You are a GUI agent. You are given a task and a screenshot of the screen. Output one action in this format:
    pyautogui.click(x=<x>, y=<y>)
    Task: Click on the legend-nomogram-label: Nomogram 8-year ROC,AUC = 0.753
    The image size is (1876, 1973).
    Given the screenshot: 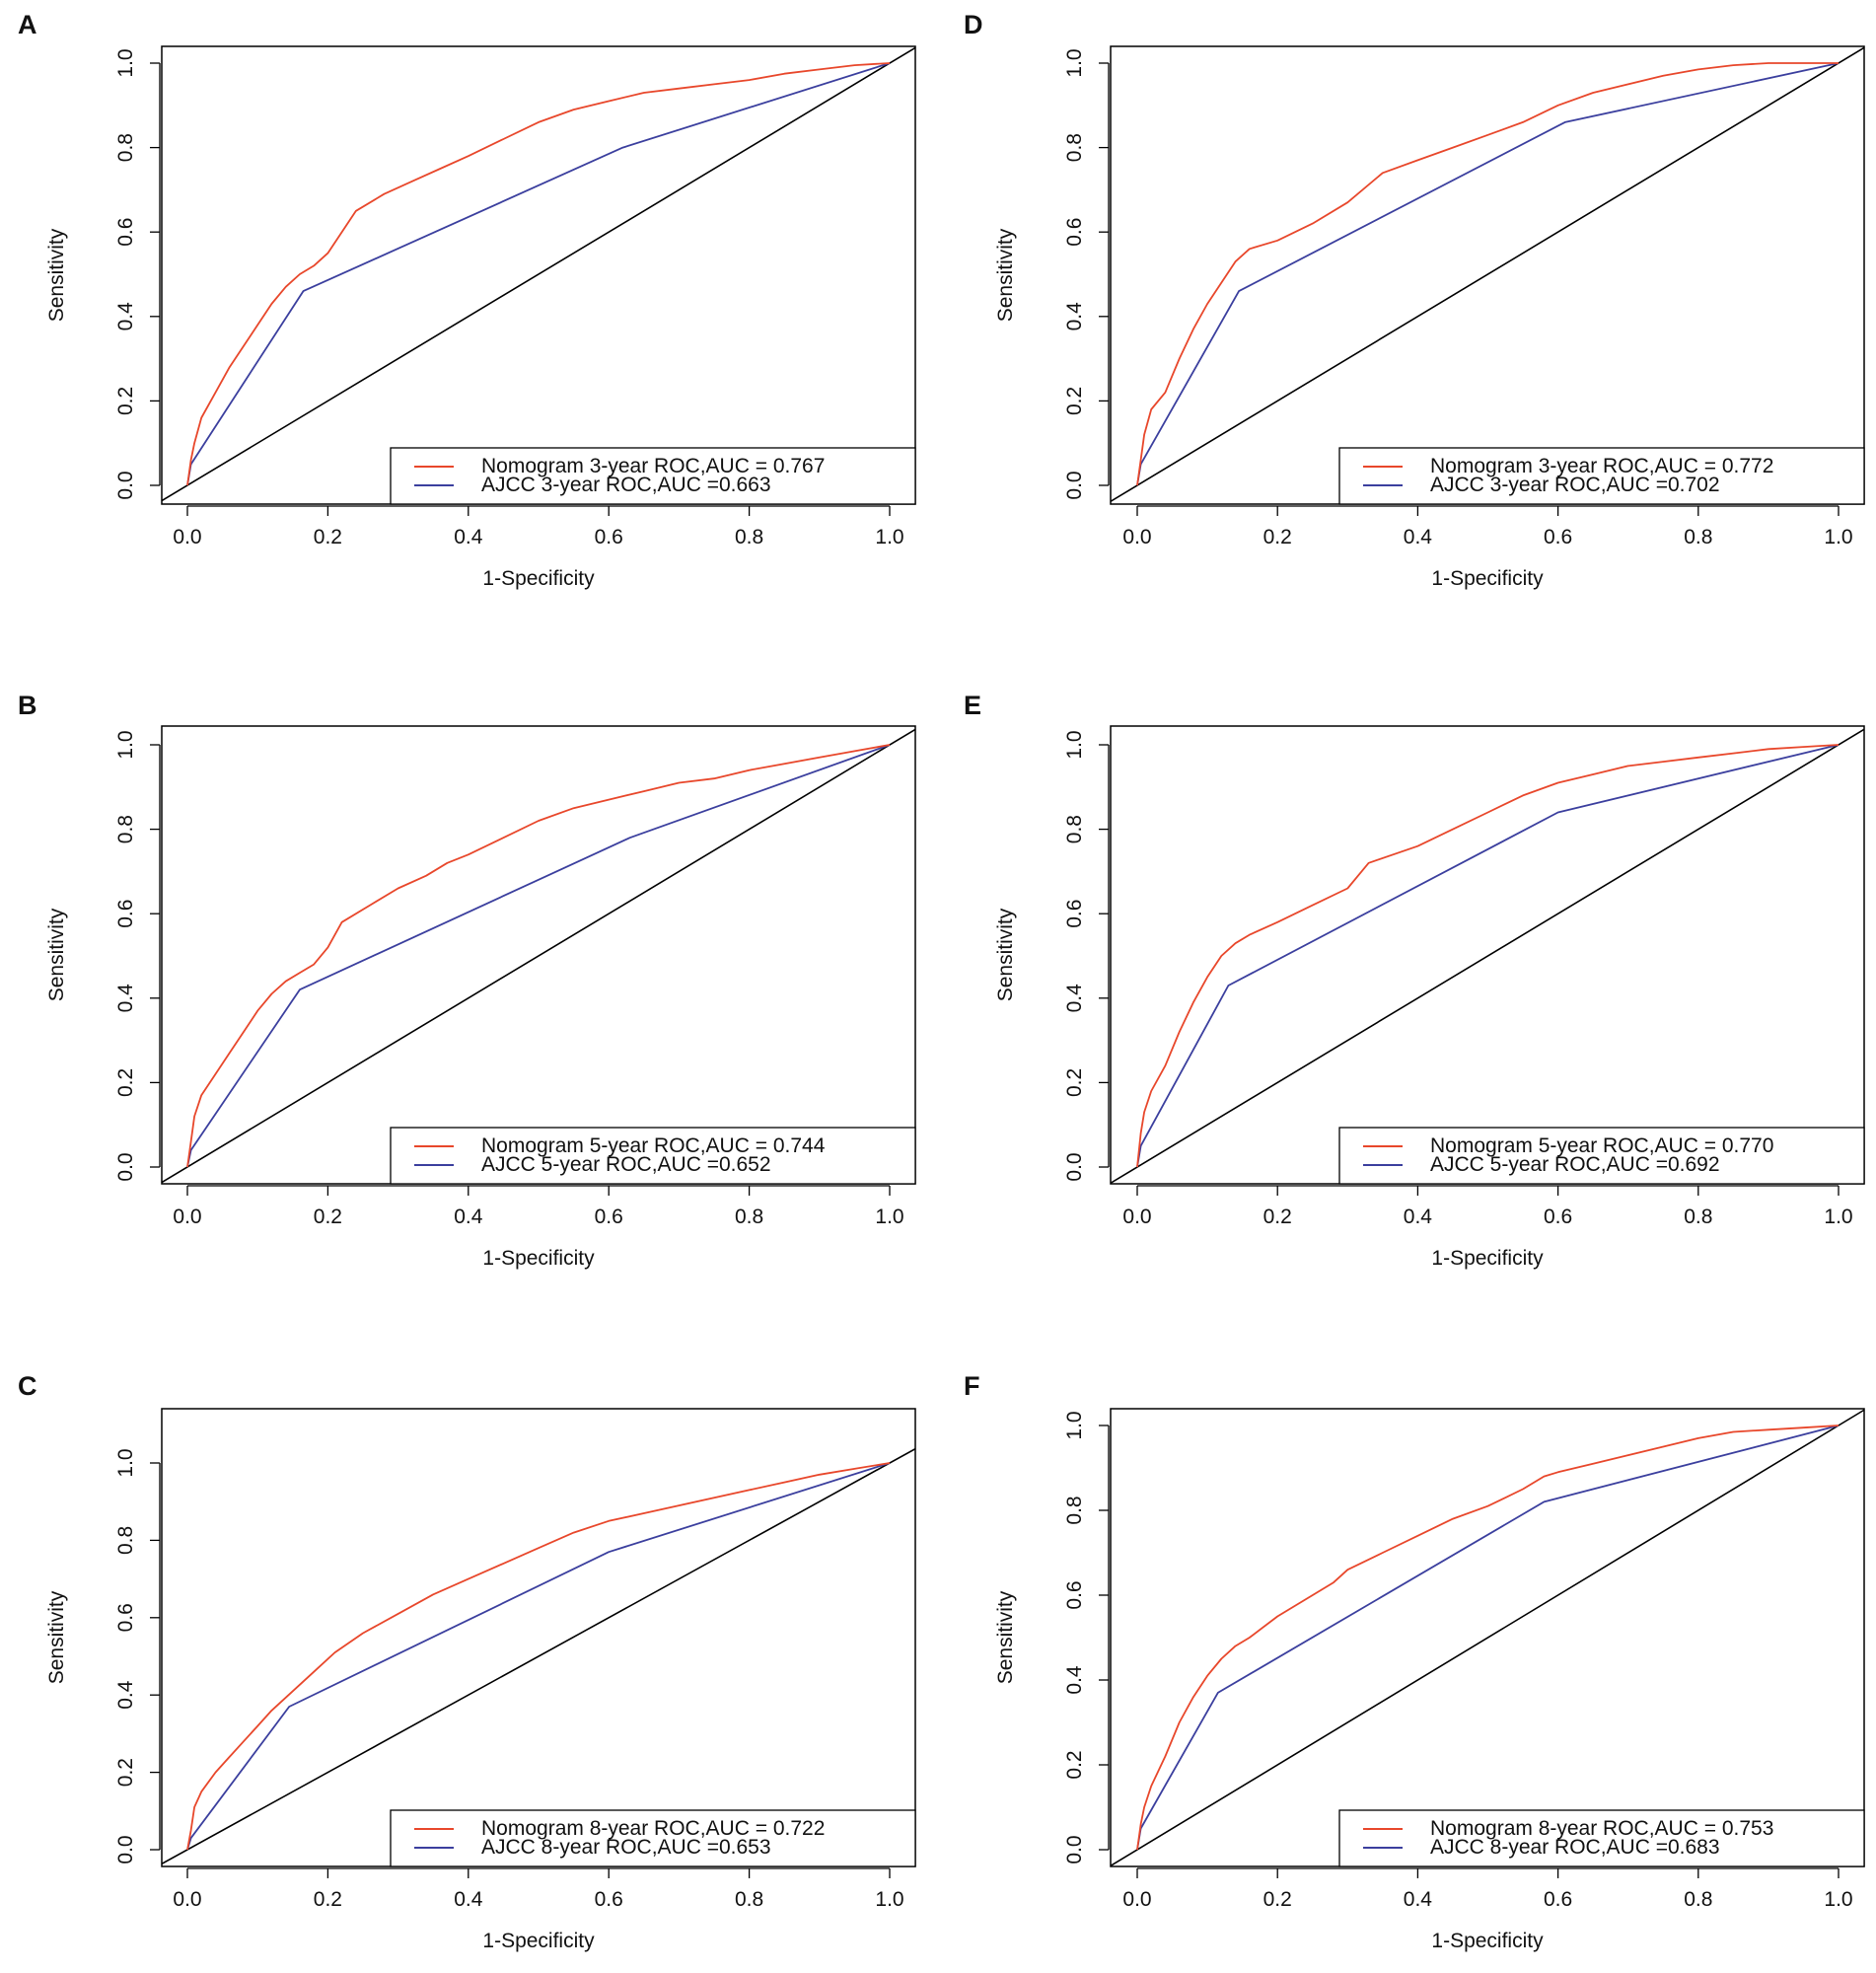 What is the action you would take?
    pyautogui.click(x=1601, y=1828)
    